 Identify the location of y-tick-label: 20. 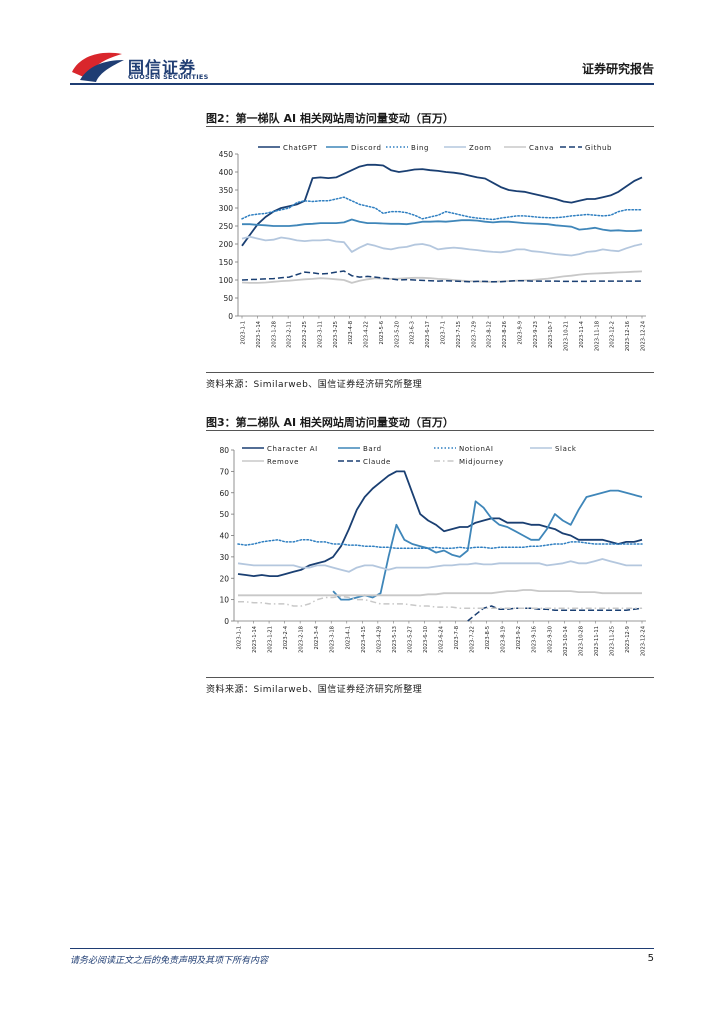
(224, 578).